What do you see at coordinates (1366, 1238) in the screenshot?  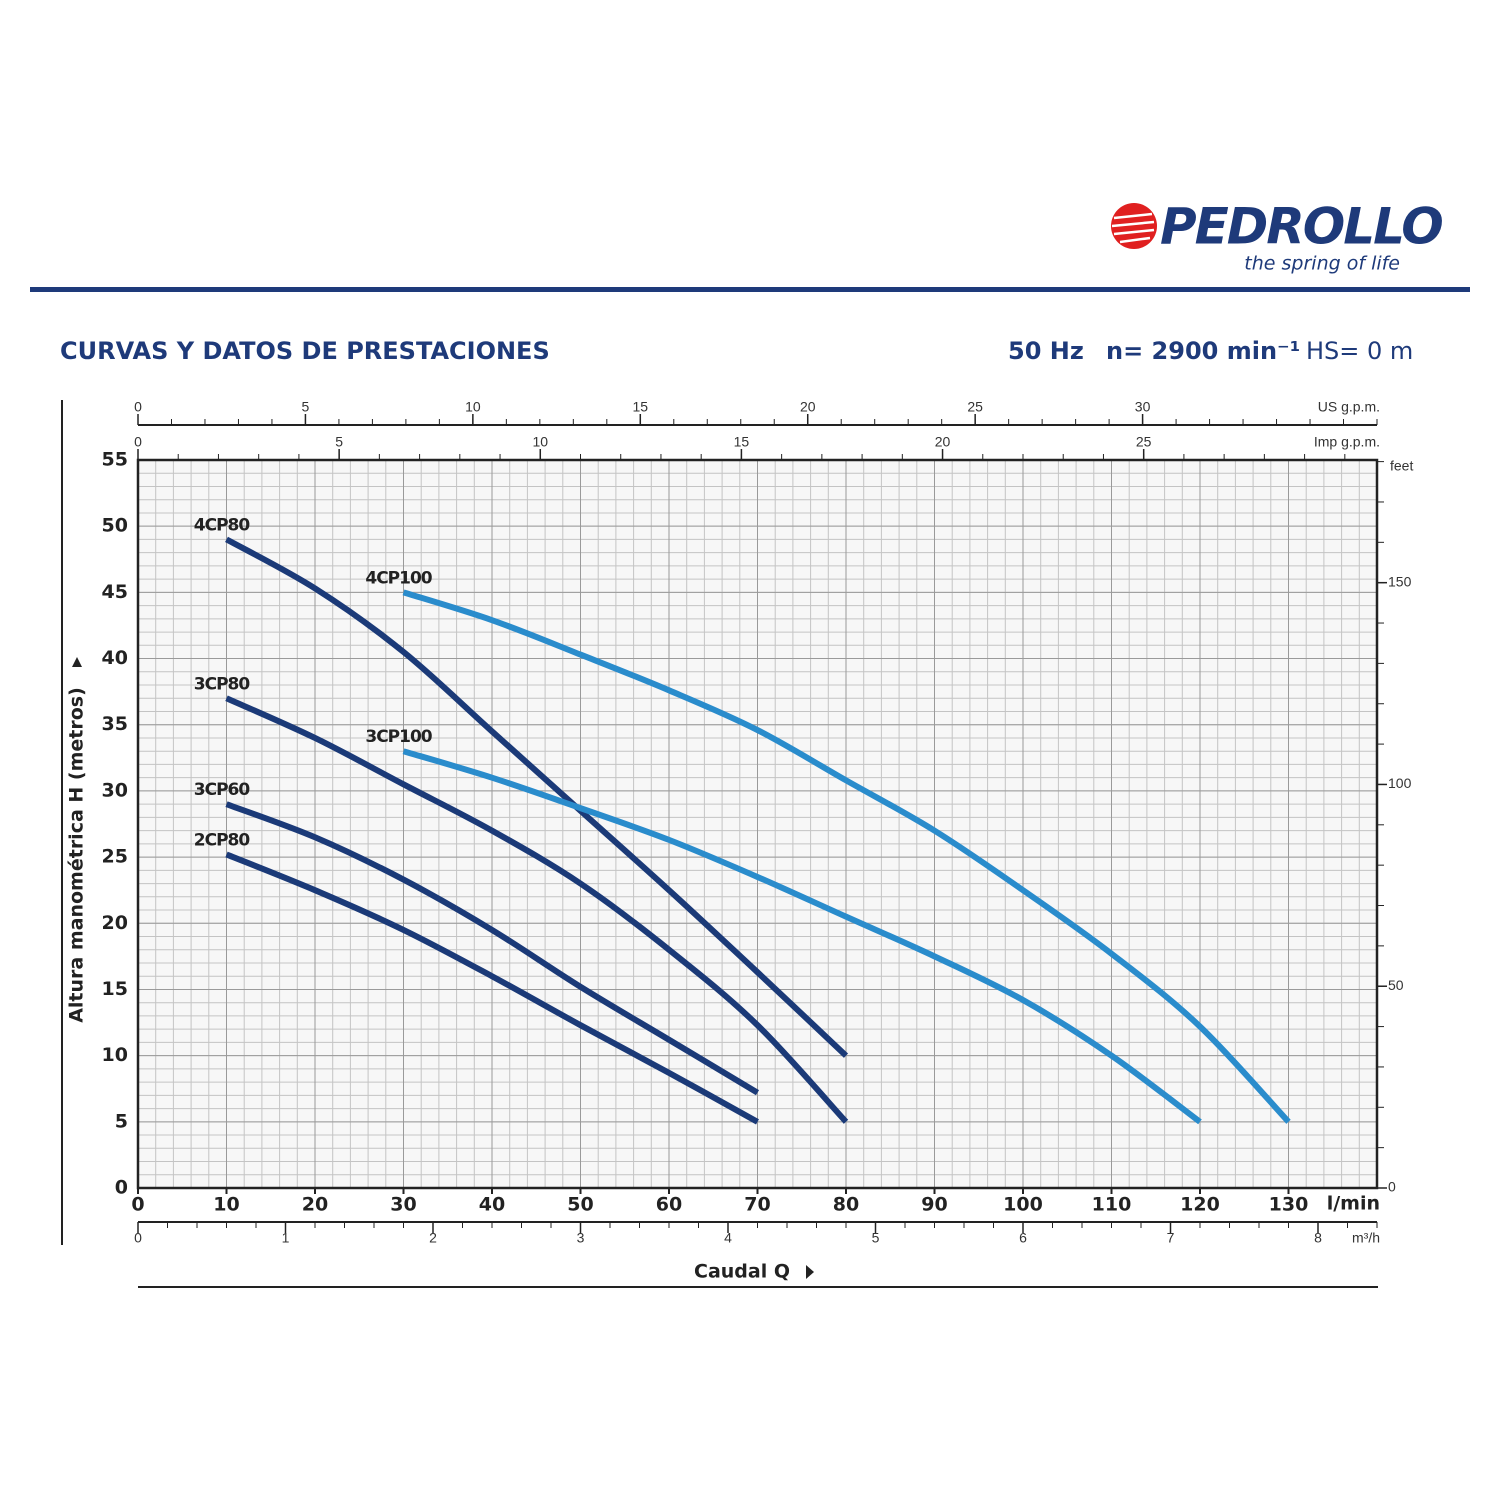 I see `secondary-unit: m³/h` at bounding box center [1366, 1238].